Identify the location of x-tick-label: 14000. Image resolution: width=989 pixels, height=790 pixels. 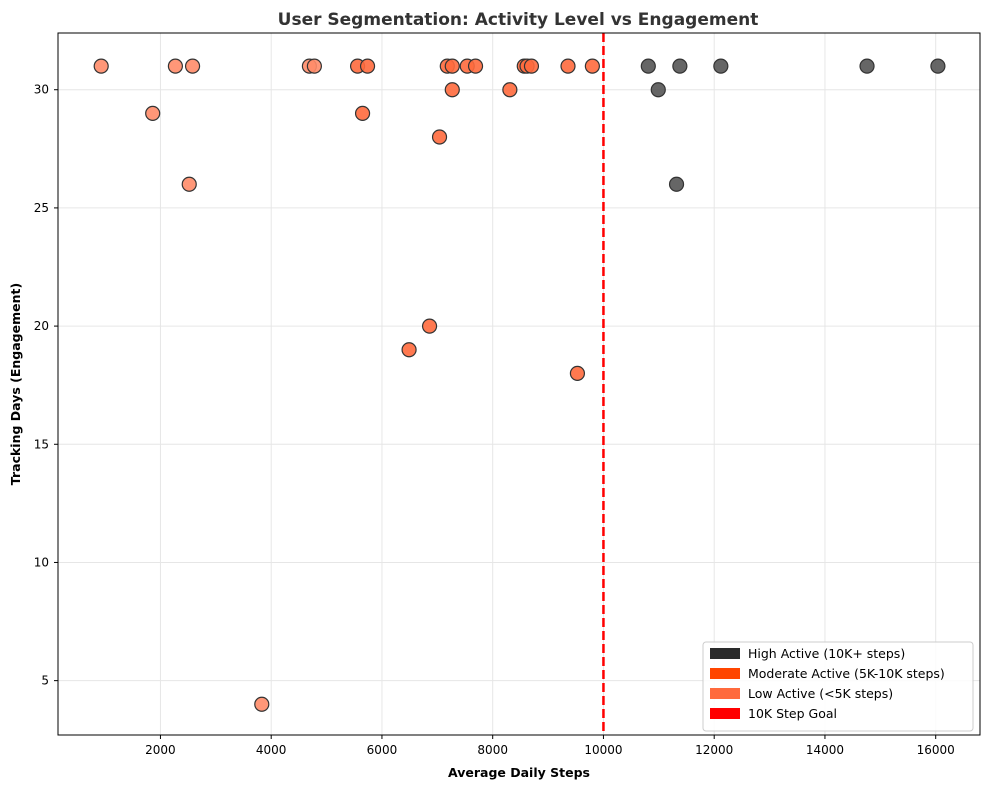
(825, 750).